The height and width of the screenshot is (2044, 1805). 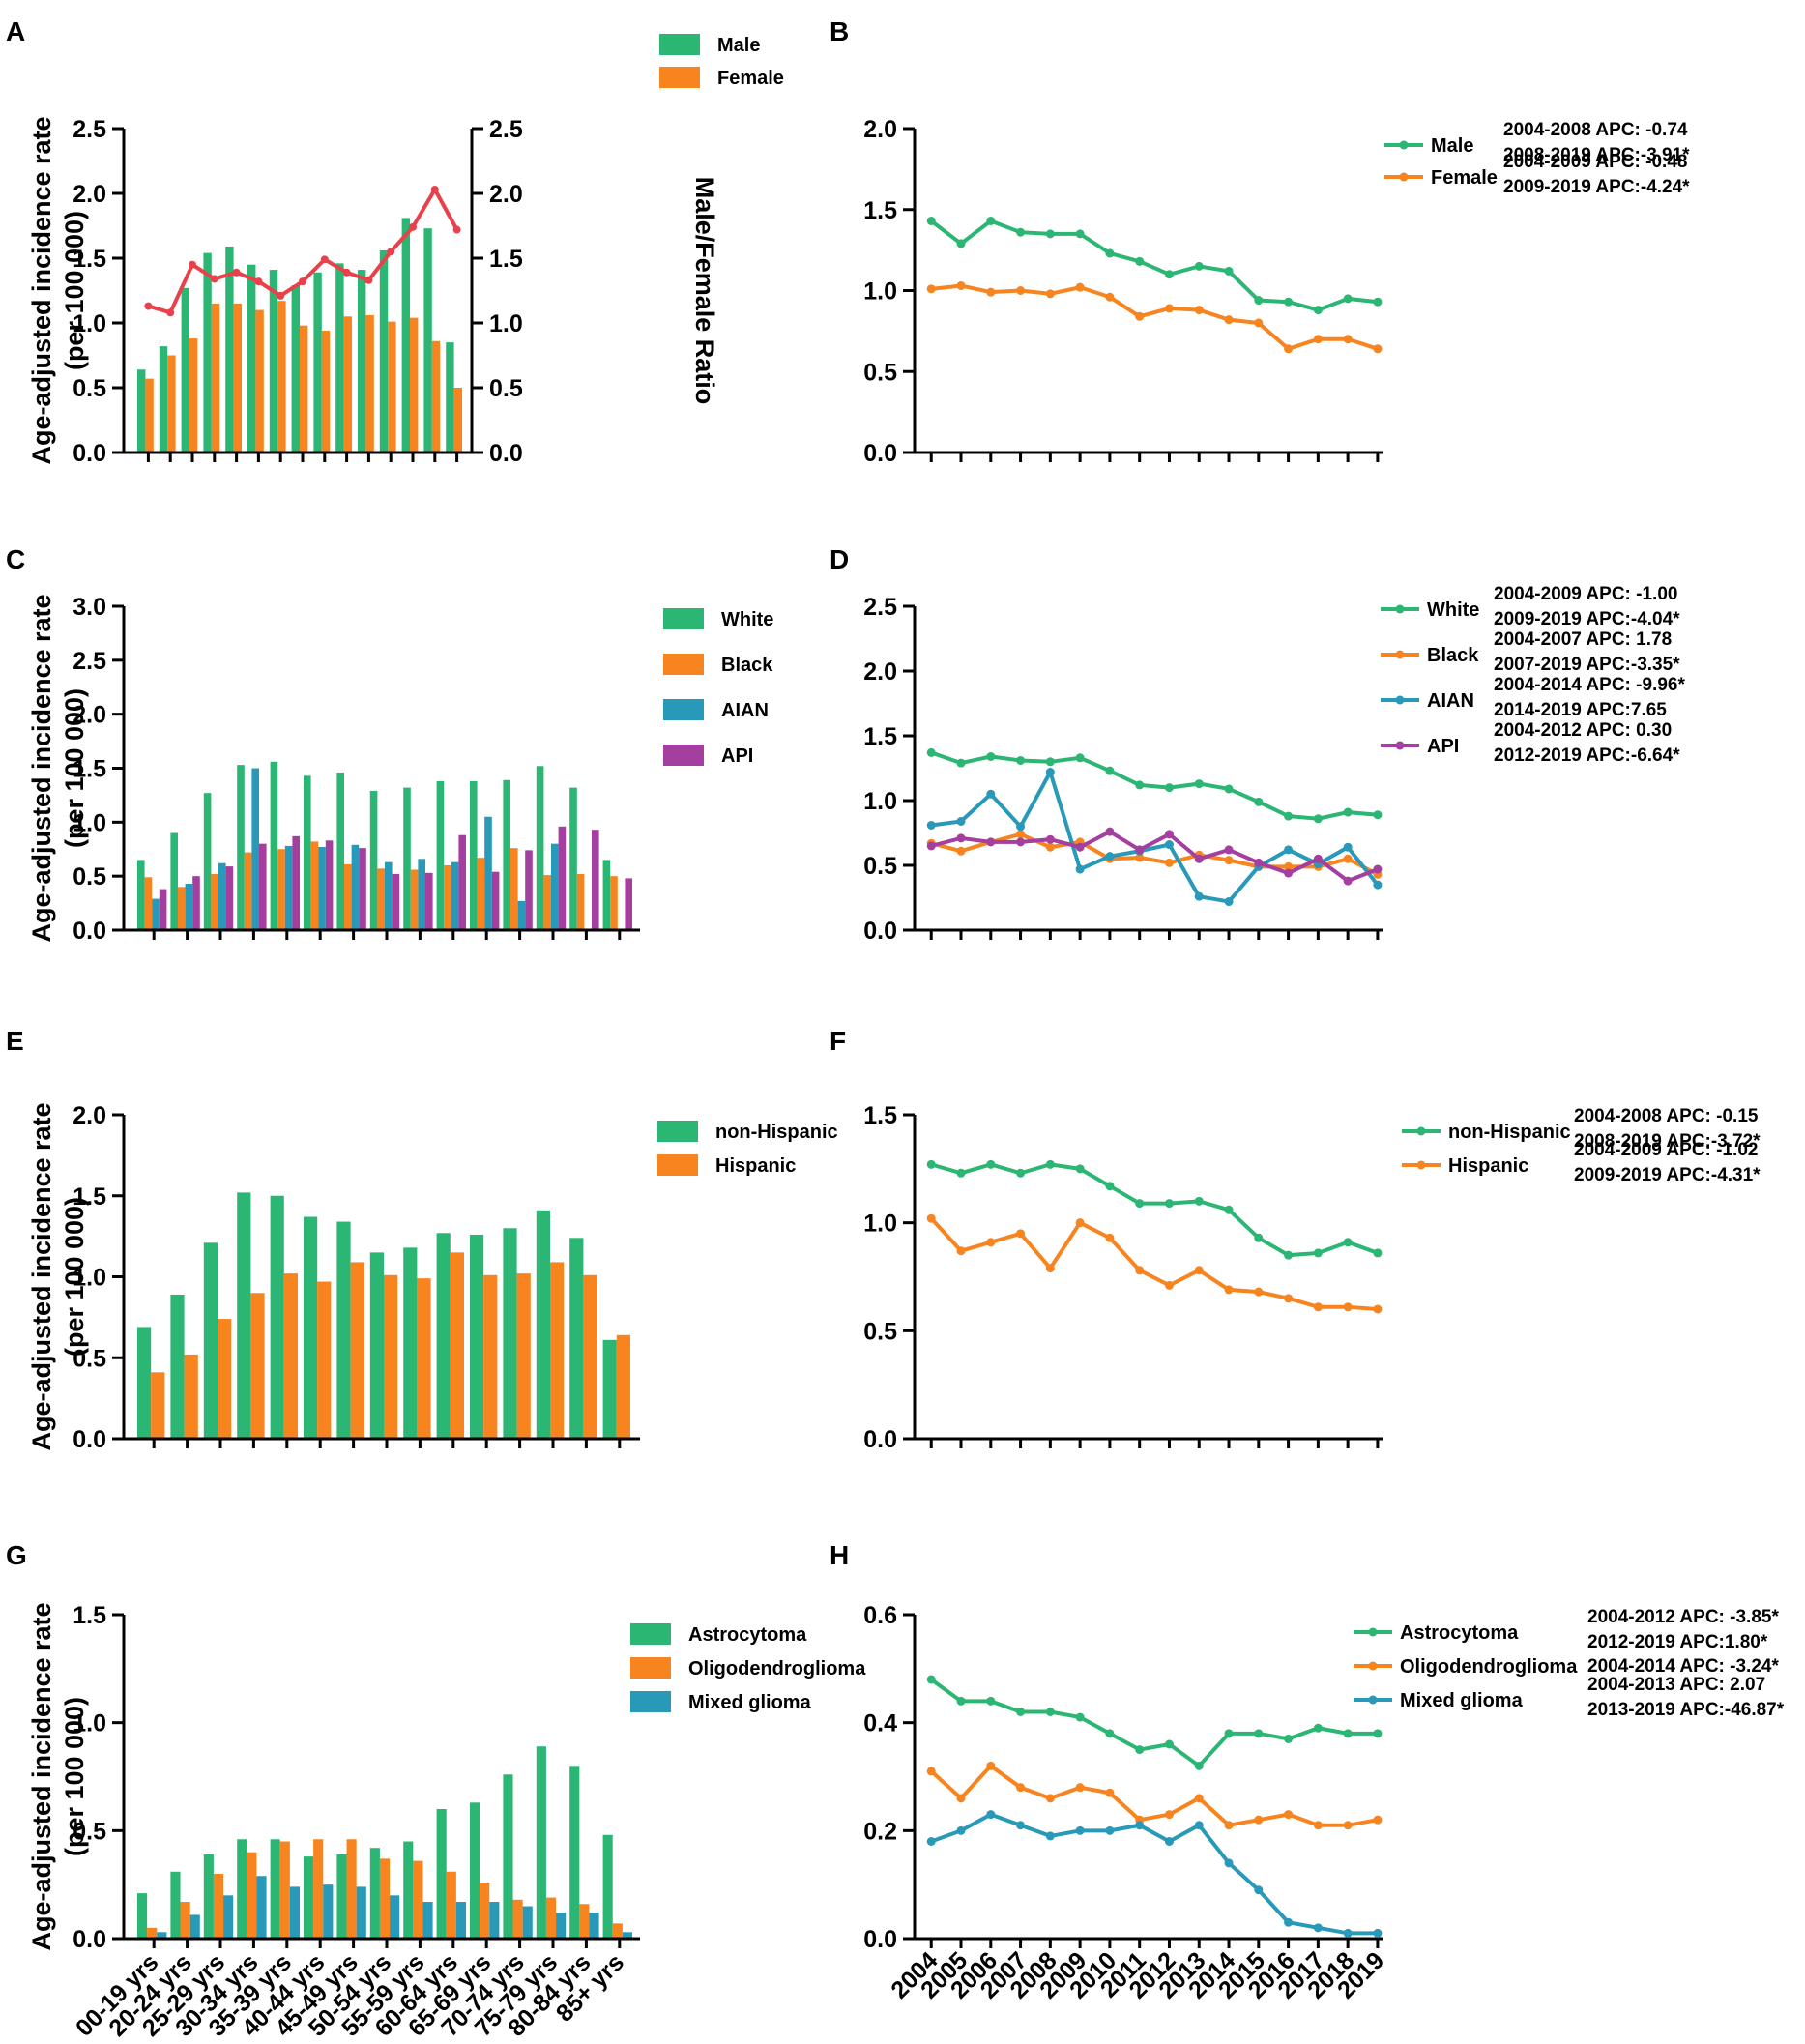 I want to click on apc-annotation: 2012-2019 APC:1.80*, so click(x=1677, y=1642).